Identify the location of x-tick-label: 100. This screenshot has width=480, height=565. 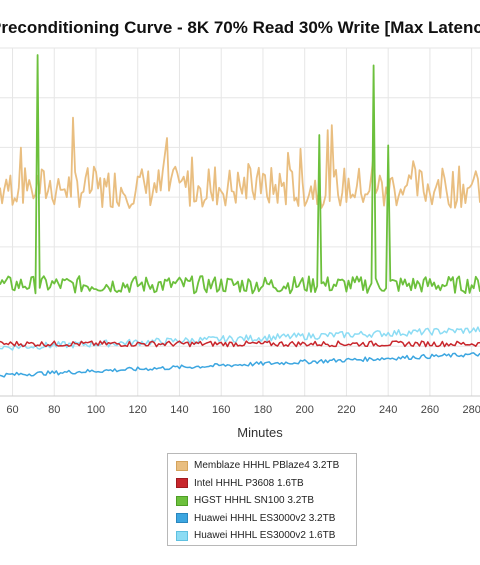
(96, 410).